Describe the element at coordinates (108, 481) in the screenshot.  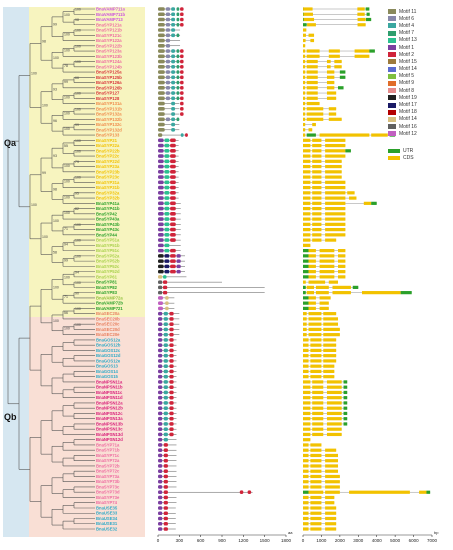
I see `gene-label: BnaSYP73b` at that location.